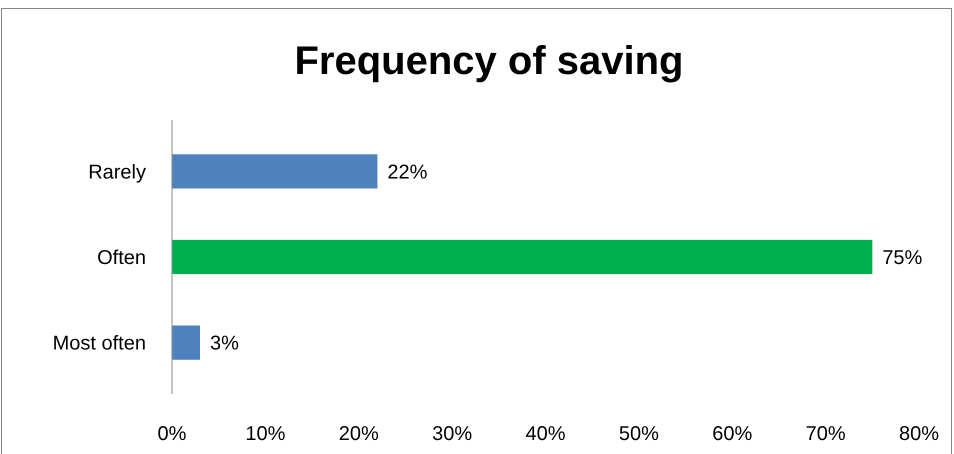  What do you see at coordinates (358, 434) in the screenshot?
I see `x-tick-label: 20%` at bounding box center [358, 434].